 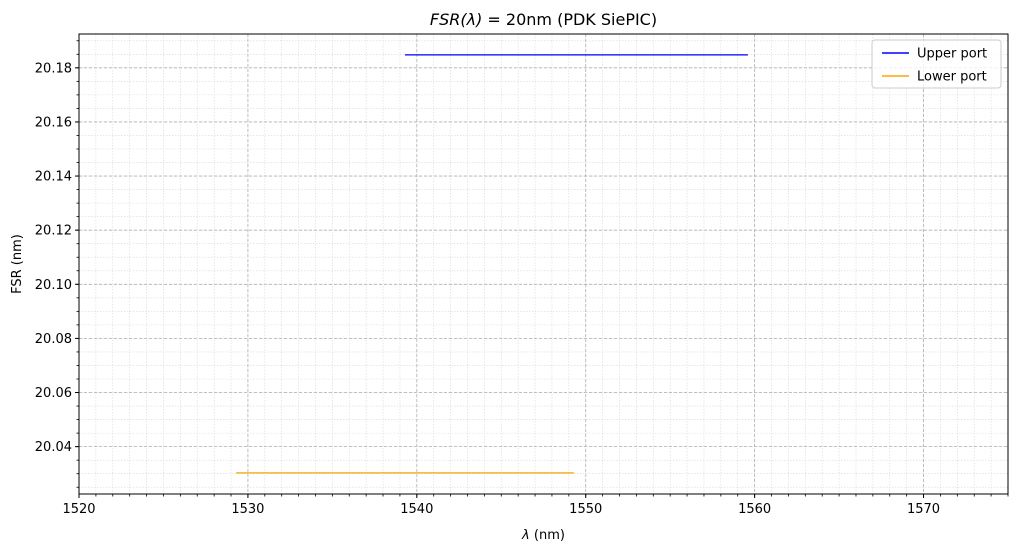 I want to click on y-tick-label: 20.10, so click(x=53, y=285).